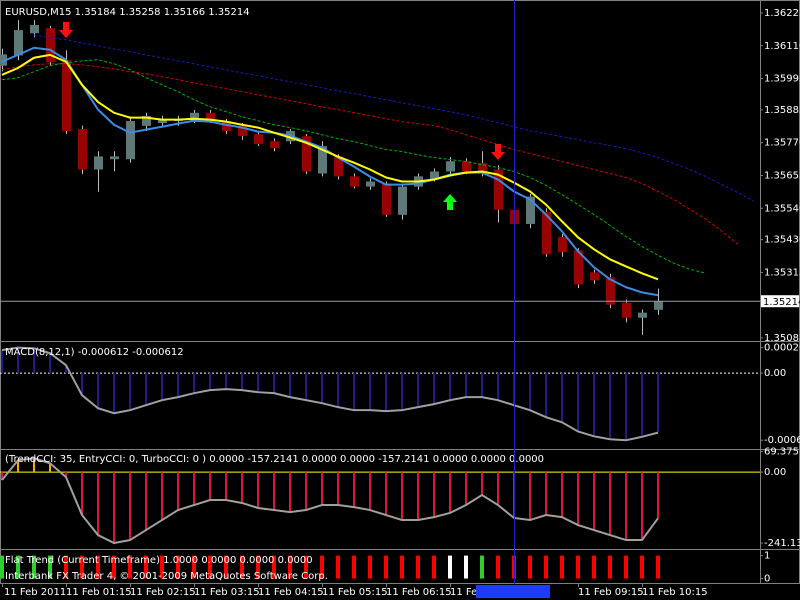 Image resolution: width=800 pixels, height=600 pixels. Describe the element at coordinates (227, 592) in the screenshot. I see `x-tick-label: 11 Feb 03:15` at that location.